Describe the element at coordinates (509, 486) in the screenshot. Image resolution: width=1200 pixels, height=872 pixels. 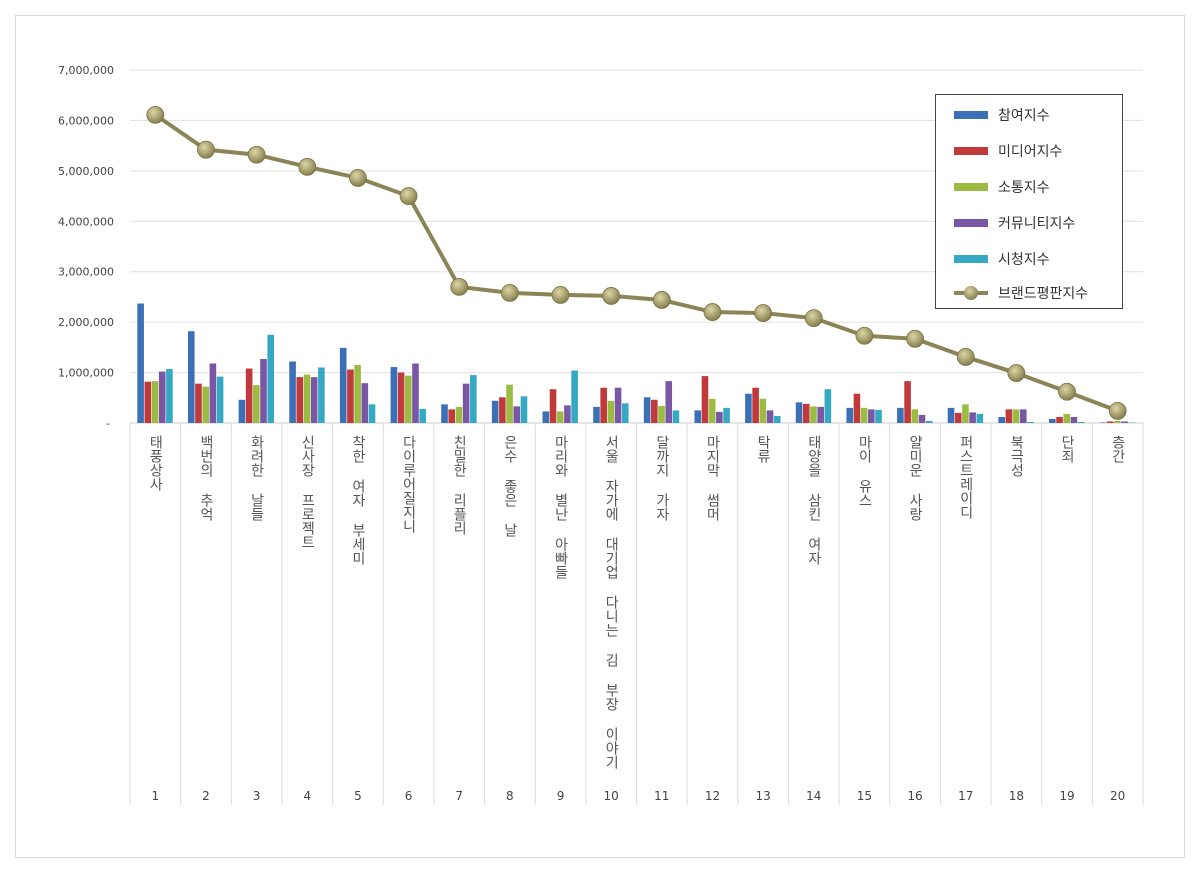
I see `category-label: 은수 좋은 날` at that location.